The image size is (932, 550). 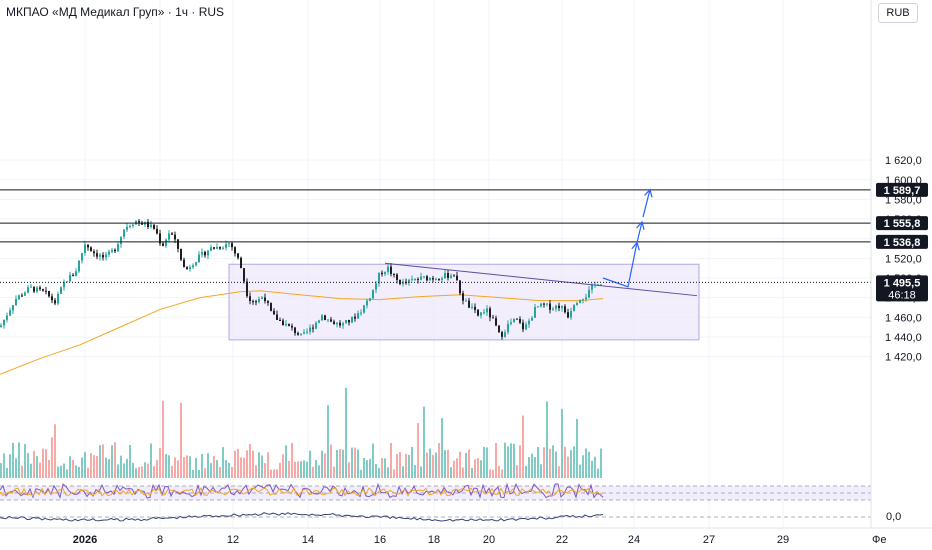 I want to click on projection-arrows, so click(x=627, y=238).